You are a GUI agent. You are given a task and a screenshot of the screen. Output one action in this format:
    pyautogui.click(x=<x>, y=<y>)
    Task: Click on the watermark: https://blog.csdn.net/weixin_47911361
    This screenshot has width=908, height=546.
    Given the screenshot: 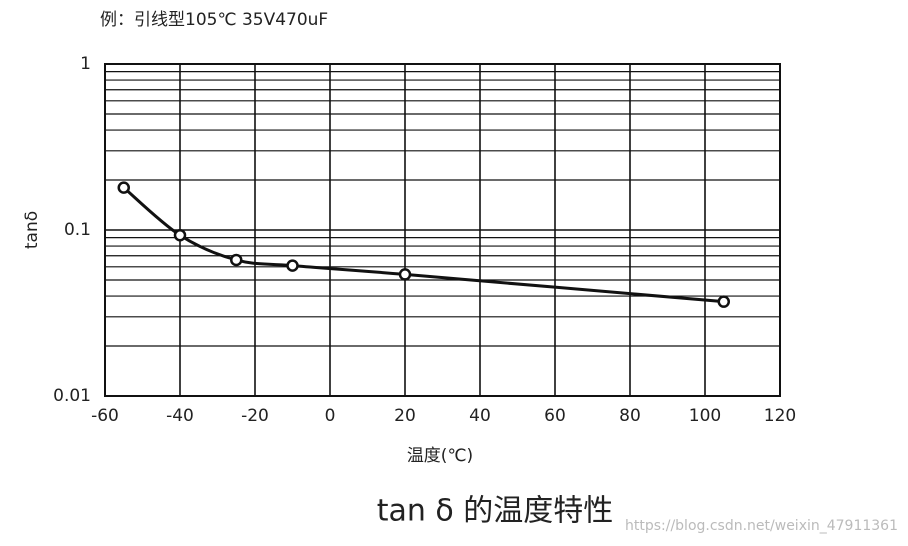 What is the action you would take?
    pyautogui.click(x=761, y=526)
    